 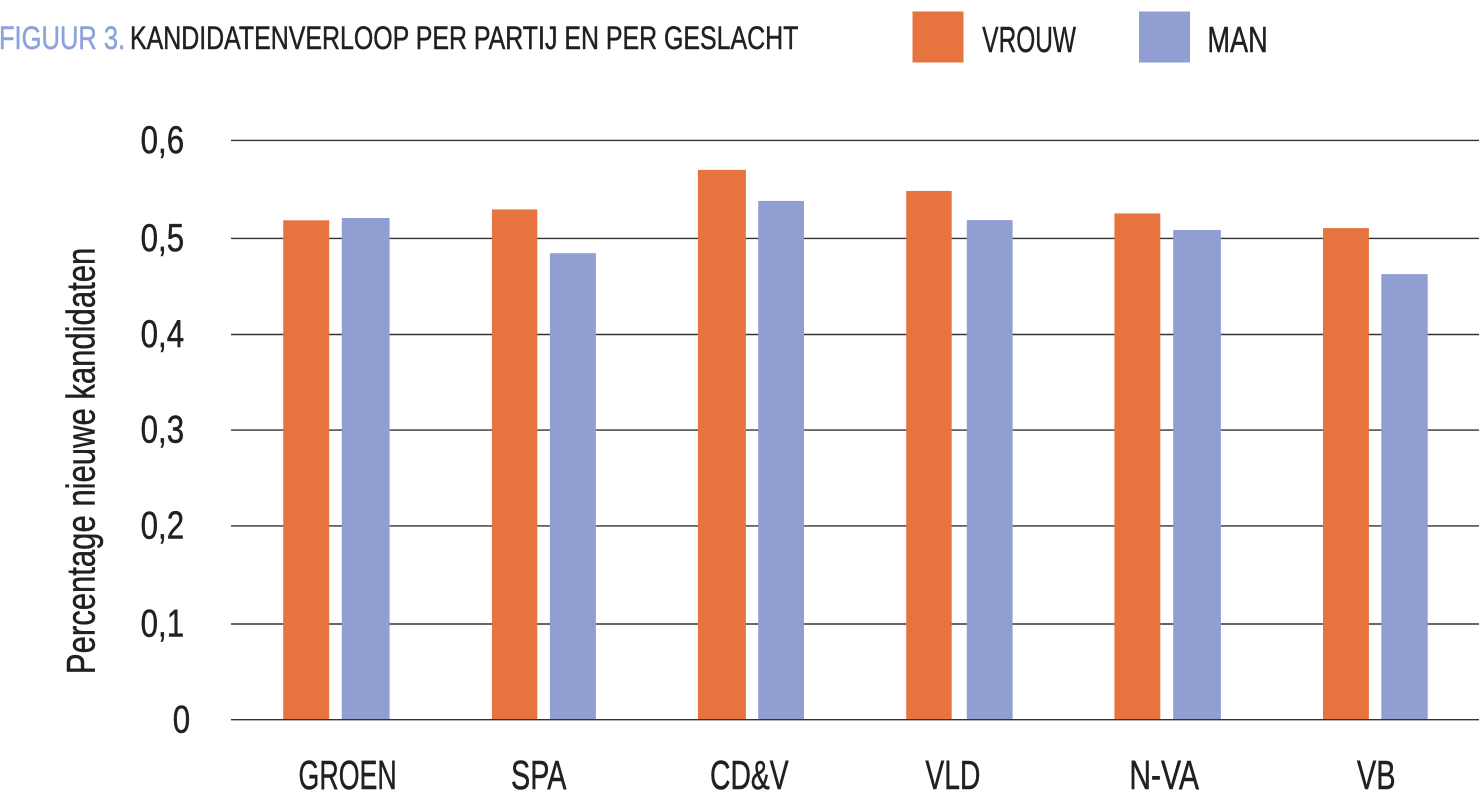 What do you see at coordinates (162, 525) in the screenshot?
I see `svg-text: 0,2` at bounding box center [162, 525].